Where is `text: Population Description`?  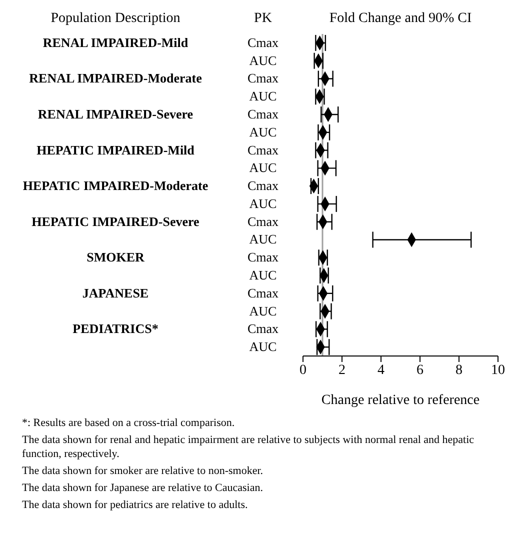 text: Population Description is located at coordinates (116, 19).